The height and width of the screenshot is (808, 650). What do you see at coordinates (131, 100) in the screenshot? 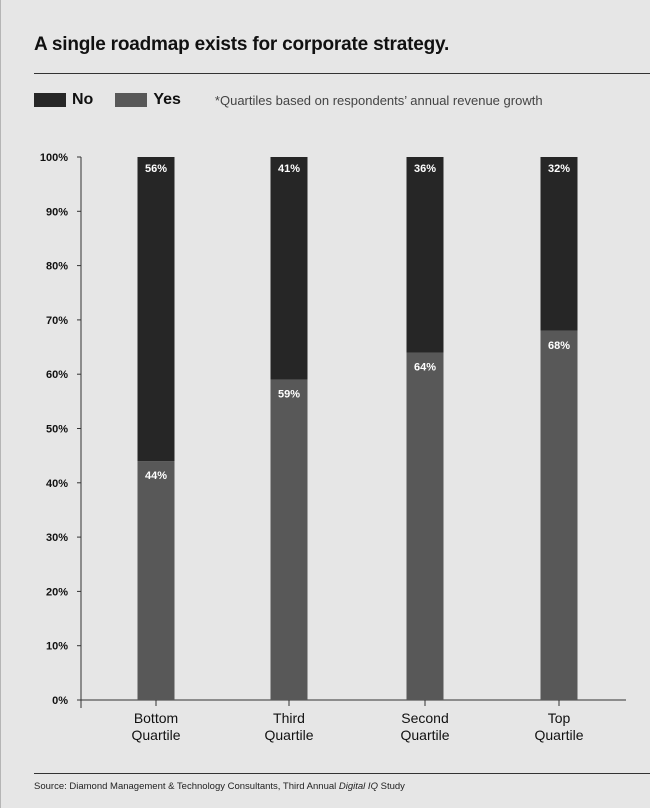
I see `legend-swatch-yes` at bounding box center [131, 100].